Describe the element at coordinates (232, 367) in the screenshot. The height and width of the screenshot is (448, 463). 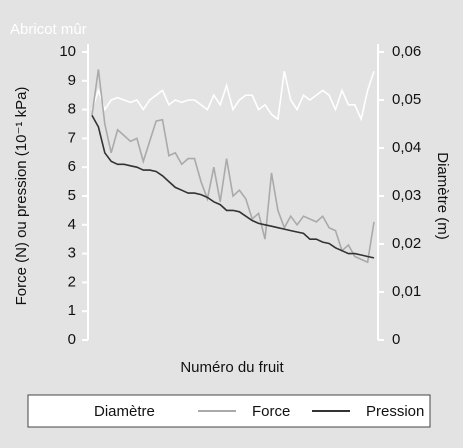
I see `x-axis-label: Numéro du fruit` at that location.